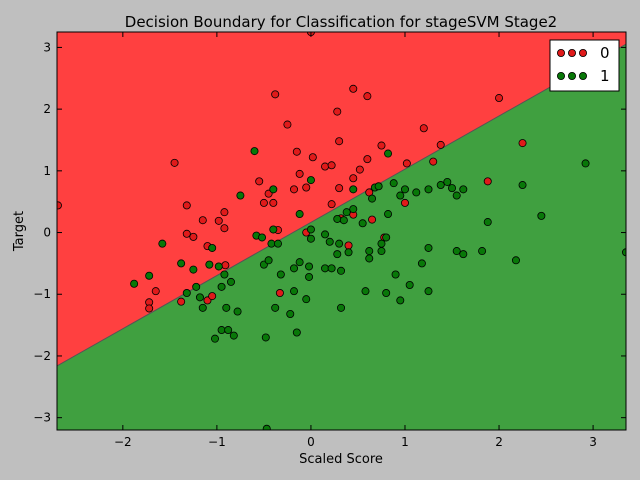 The width and height of the screenshot is (640, 480). I want to click on x-tick-label: −1, so click(217, 442).